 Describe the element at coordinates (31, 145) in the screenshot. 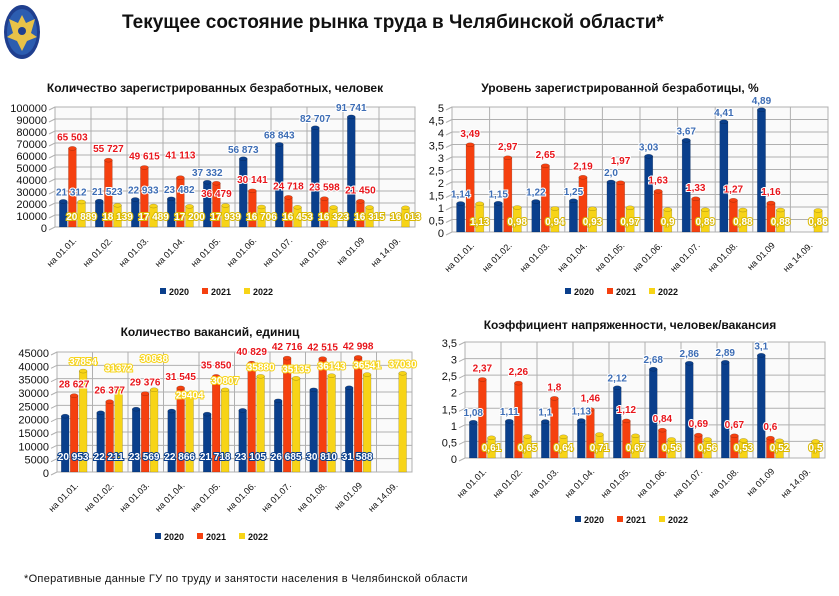

I see `y-tick-label: 70000` at that location.